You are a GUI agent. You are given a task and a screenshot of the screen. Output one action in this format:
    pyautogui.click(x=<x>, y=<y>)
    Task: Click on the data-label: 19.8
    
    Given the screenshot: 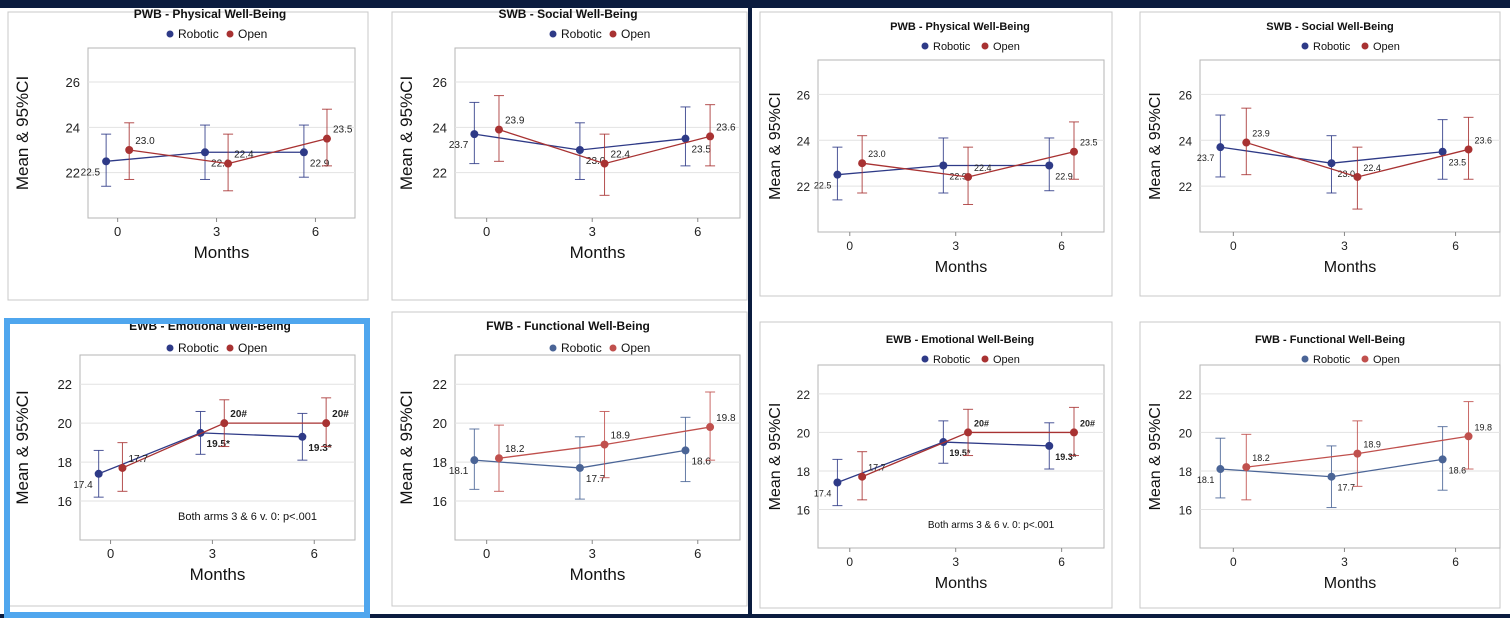 What is the action you would take?
    pyautogui.click(x=1484, y=427)
    